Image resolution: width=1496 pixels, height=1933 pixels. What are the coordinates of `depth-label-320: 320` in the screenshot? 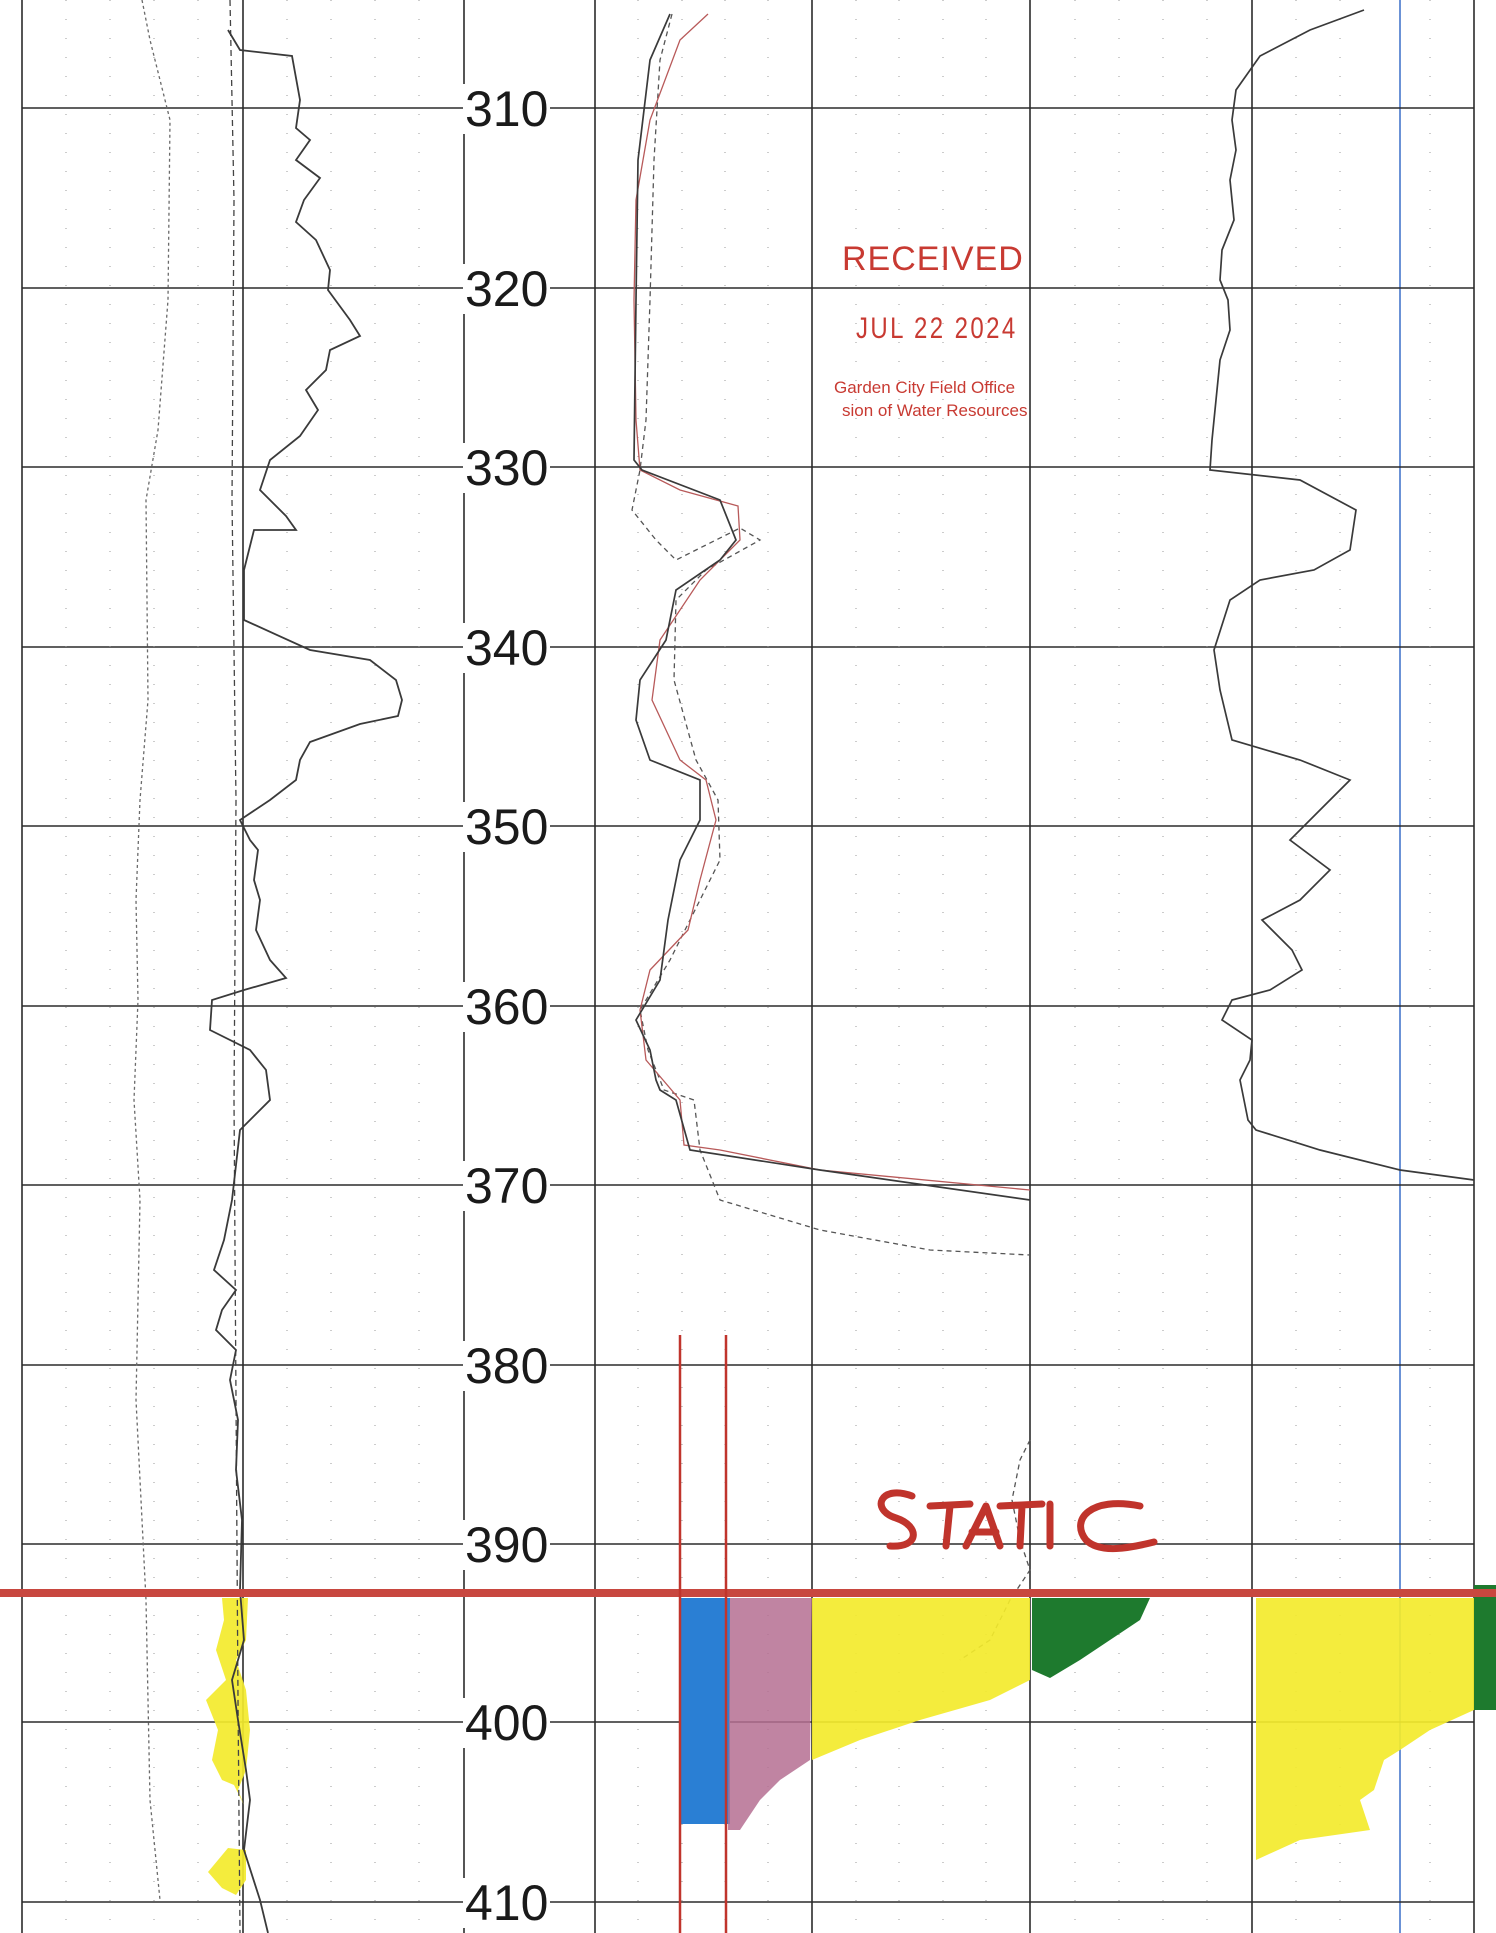 It's located at (507, 289).